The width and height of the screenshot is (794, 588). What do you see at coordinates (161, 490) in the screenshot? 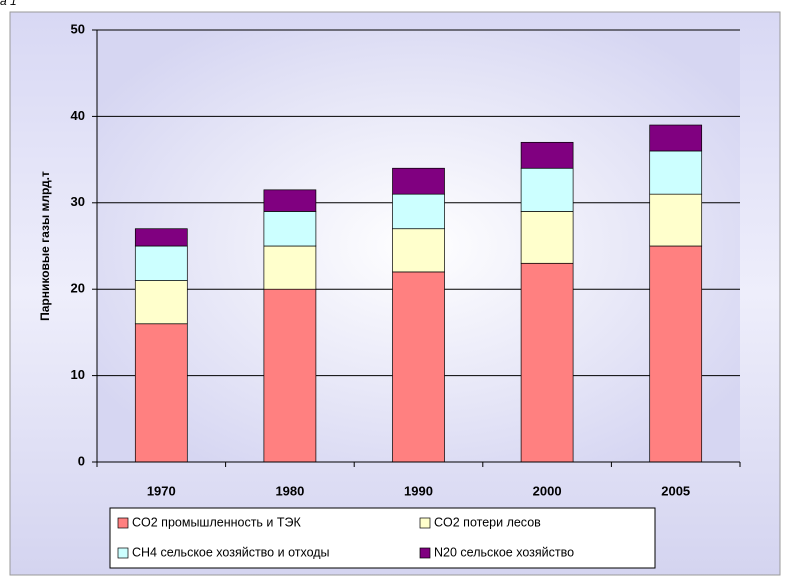
I see `x-tick-label: 1970` at bounding box center [161, 490].